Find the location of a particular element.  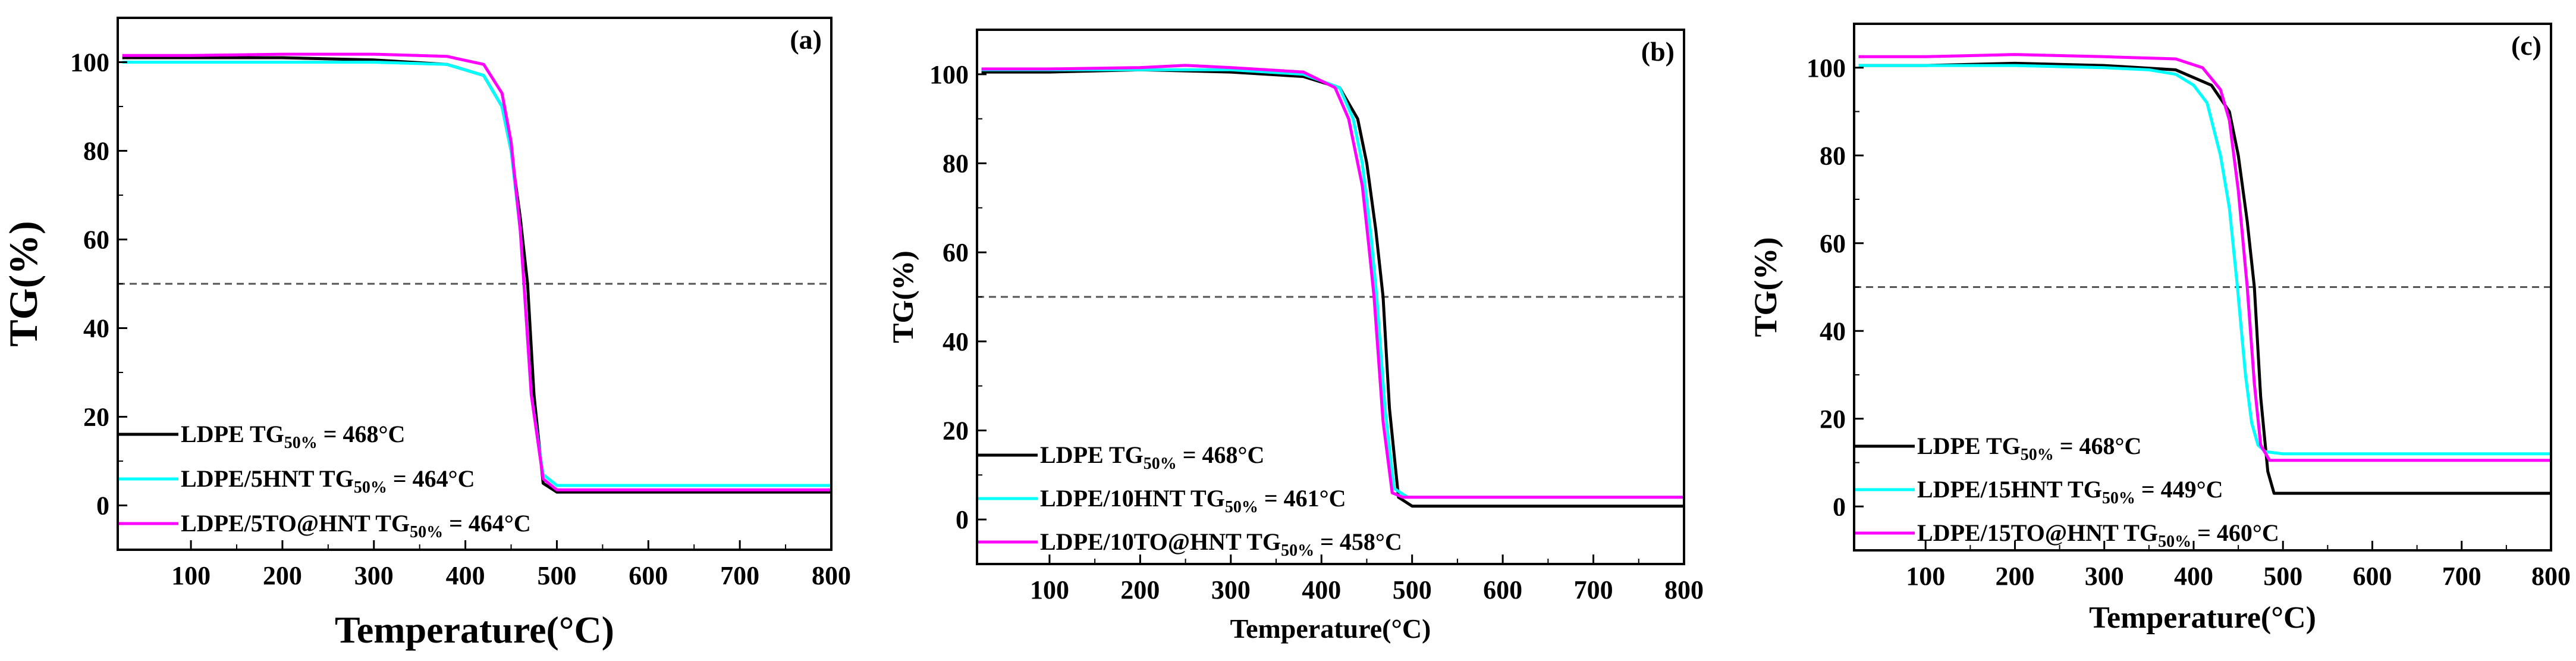

legend-entry: LDPE/15TO@HNT TG50% = 460°C is located at coordinates (2098, 535).